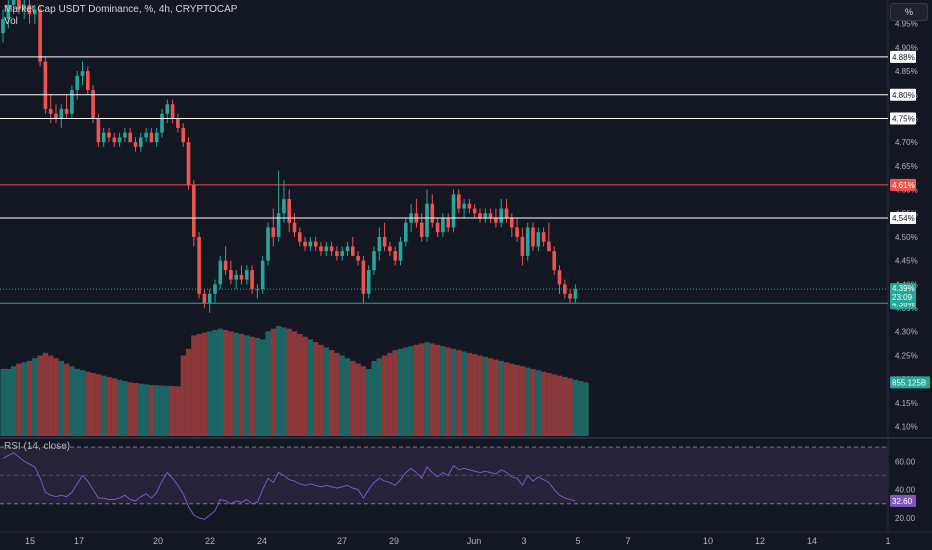 This screenshot has width=932, height=550. I want to click on rsi-legend: RSI (14, close), so click(37, 446).